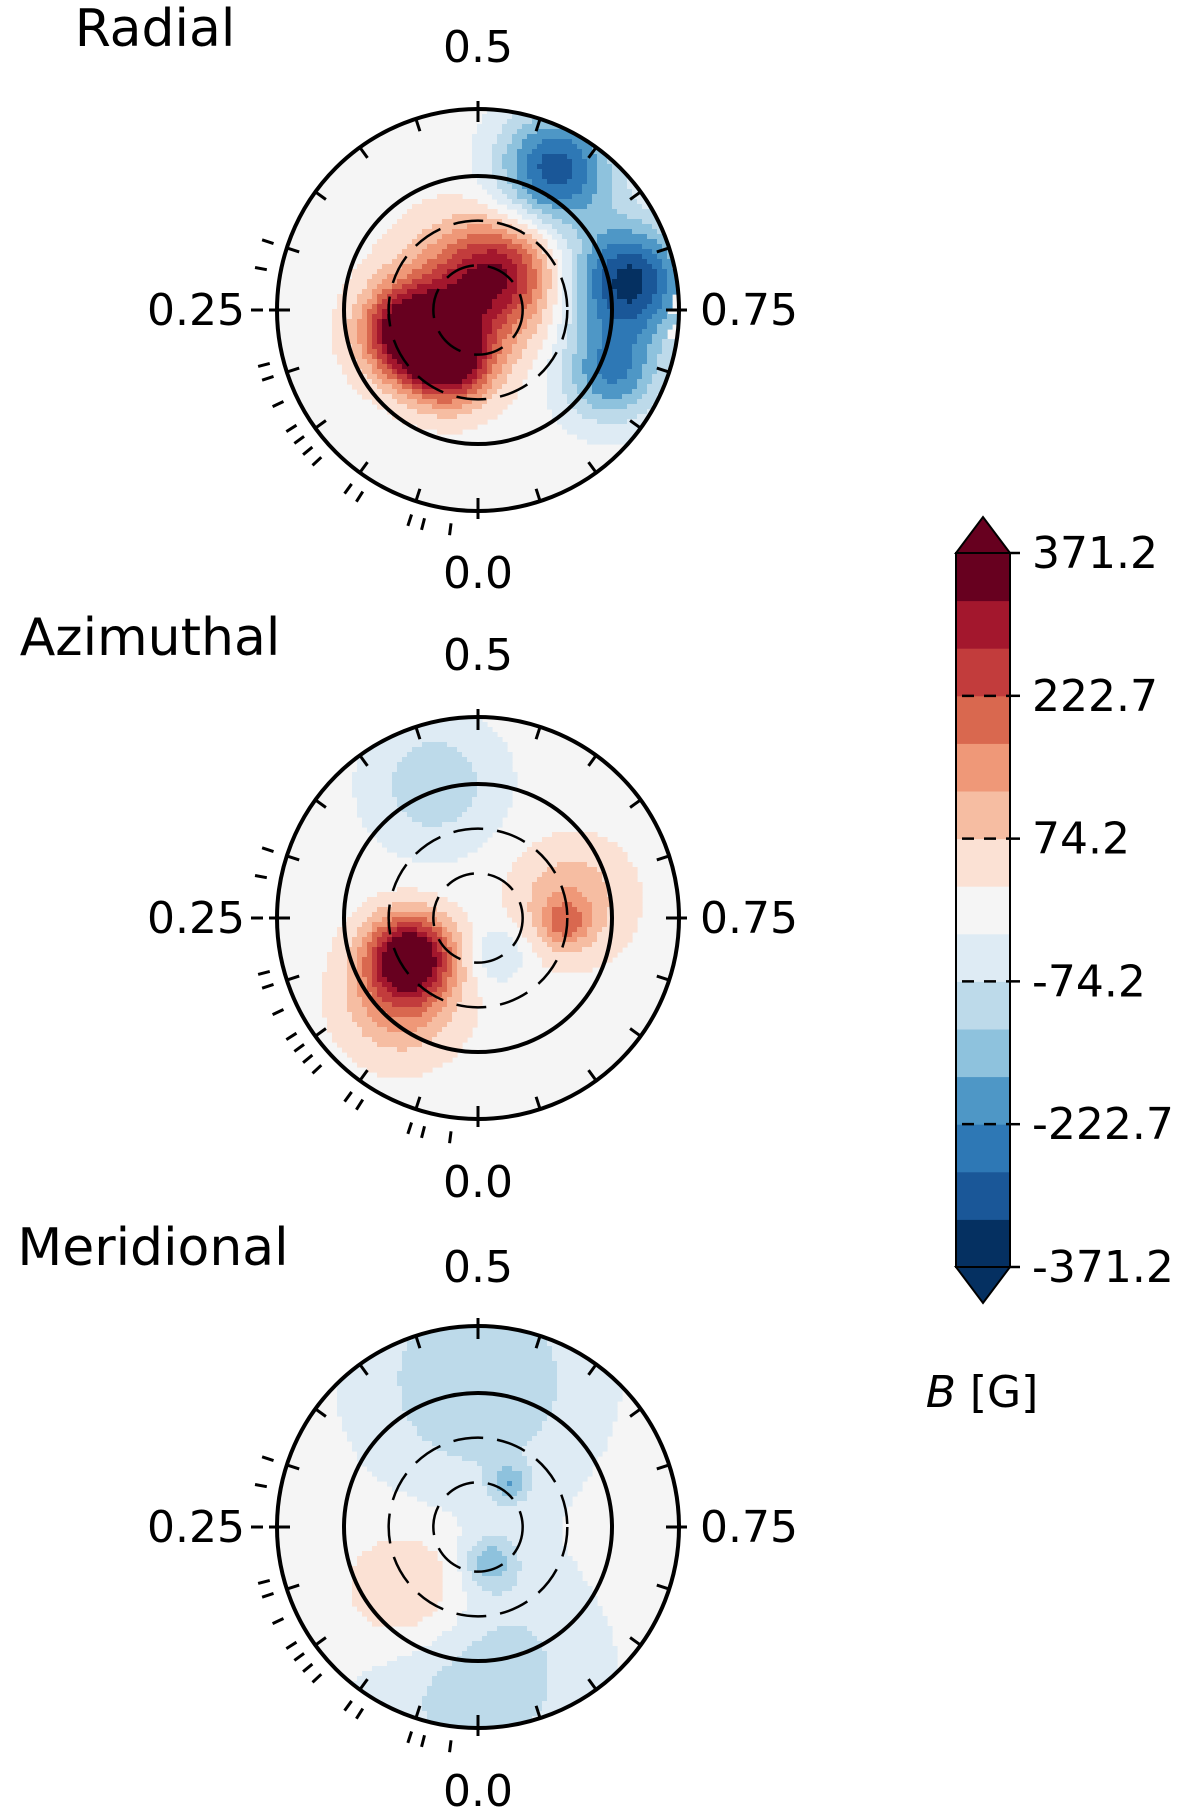 This screenshot has height=1808, width=1200. Describe the element at coordinates (663, 978) in the screenshot. I see `phase-tick` at that location.